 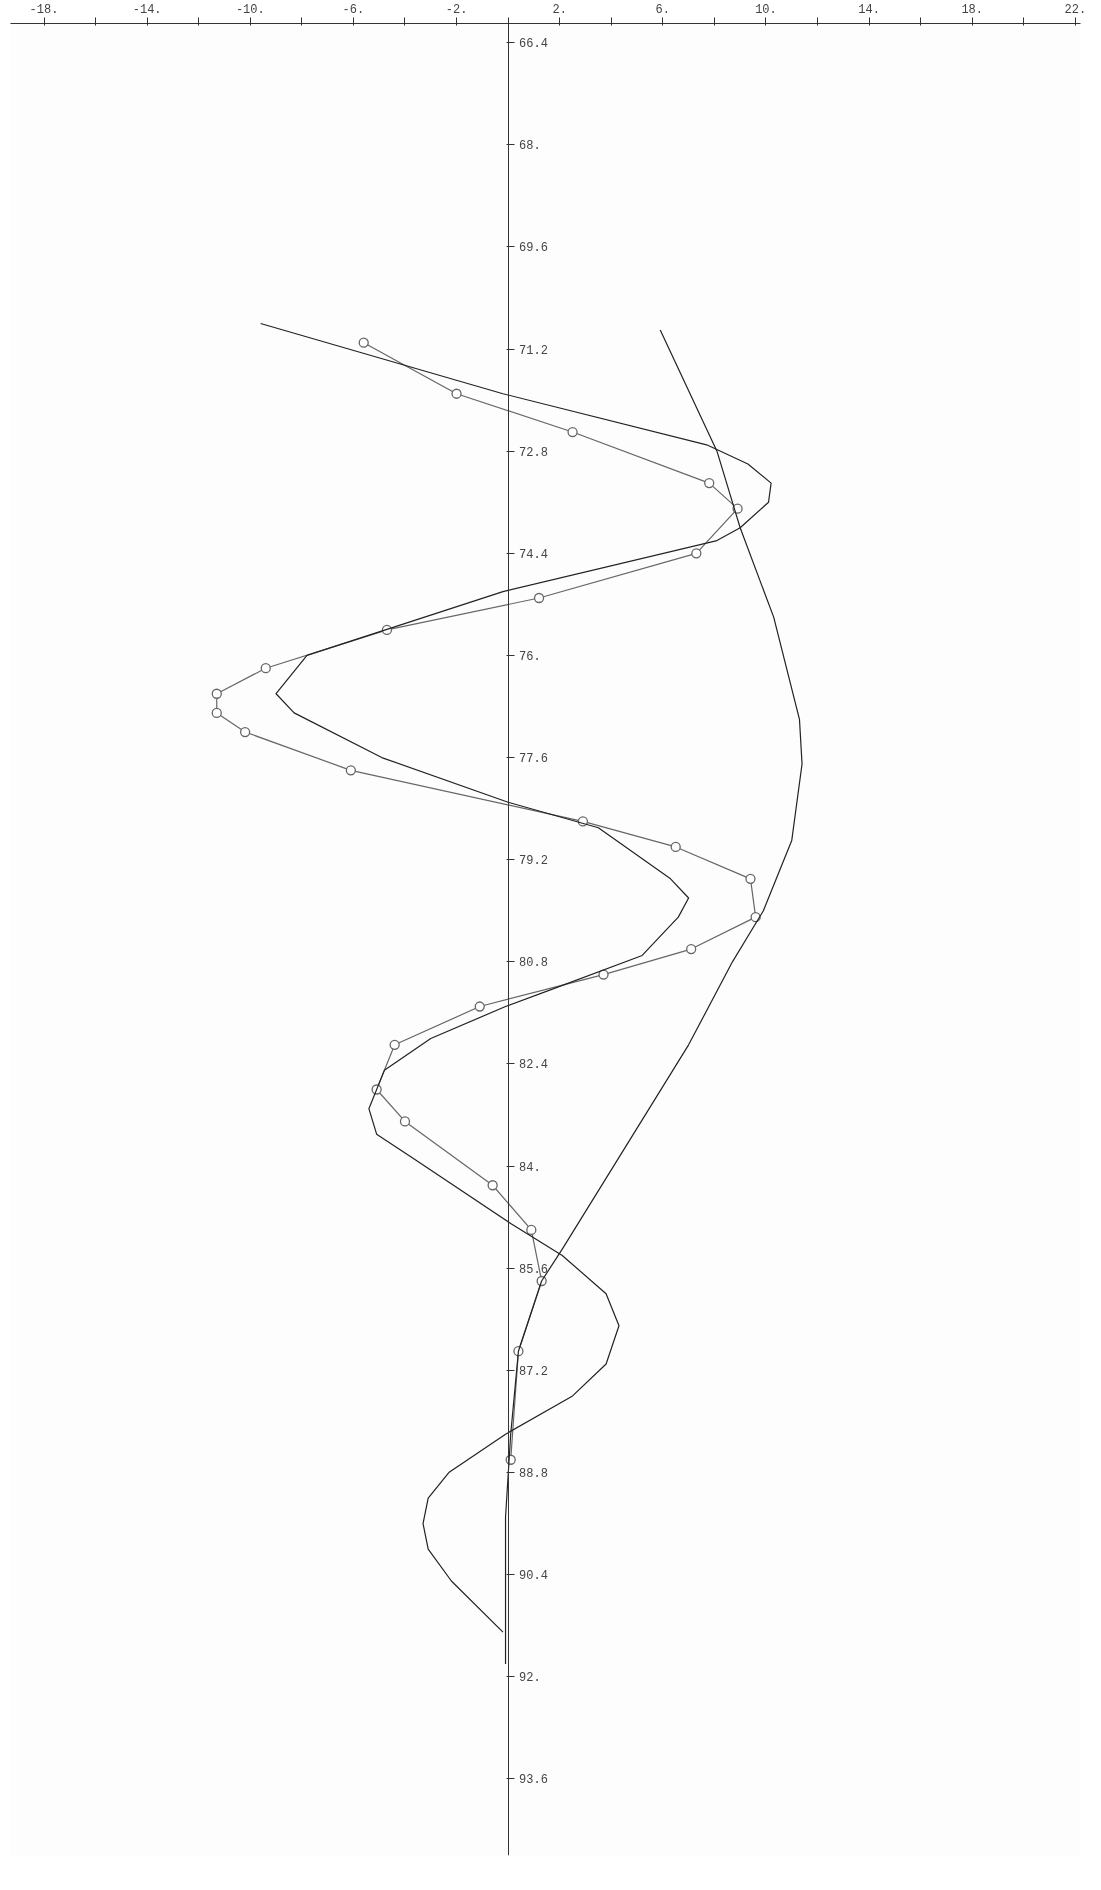 I want to click on y-tick-label: 82.4, so click(x=533, y=1065).